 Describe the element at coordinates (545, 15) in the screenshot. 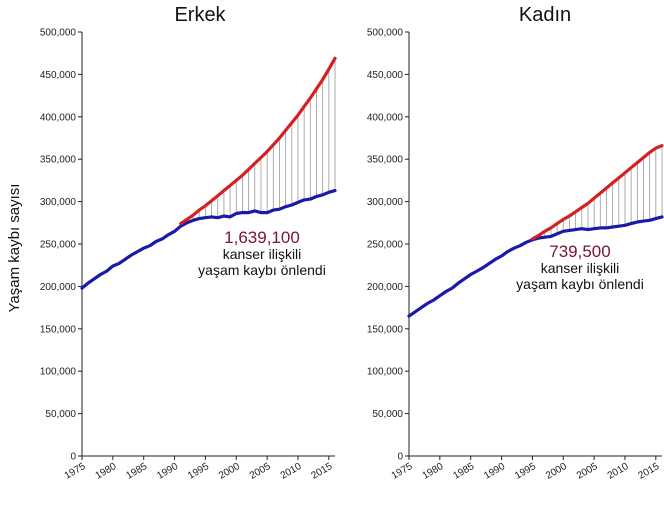

I see `chart-title: Kadın` at that location.